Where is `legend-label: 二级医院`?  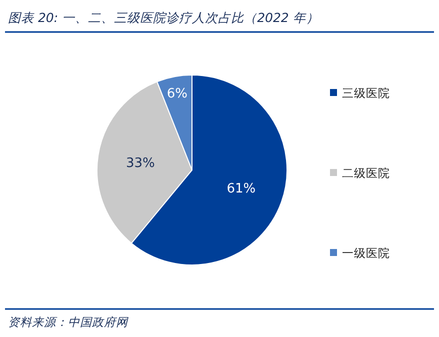 legend-label: 二级医院 is located at coordinates (366, 173).